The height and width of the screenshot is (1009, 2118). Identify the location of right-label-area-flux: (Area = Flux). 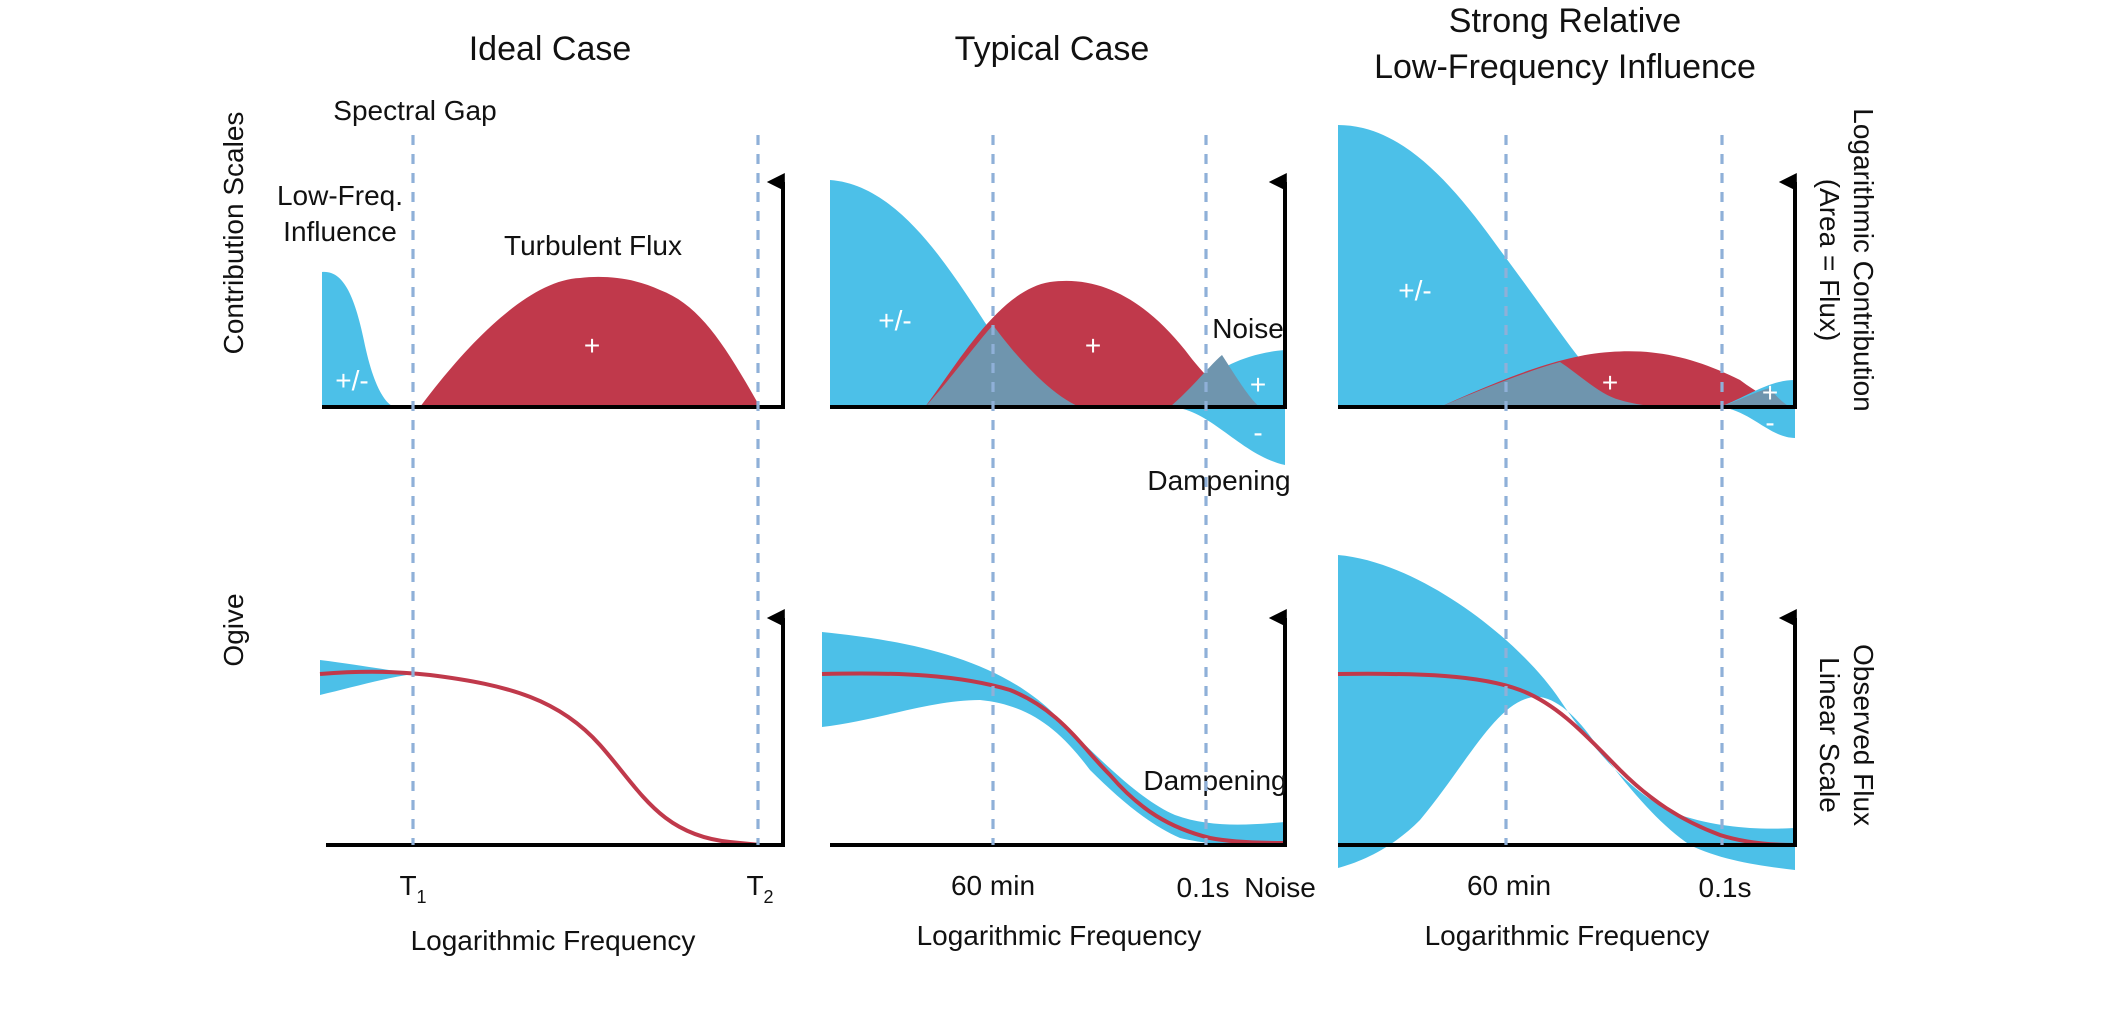
(1829, 260).